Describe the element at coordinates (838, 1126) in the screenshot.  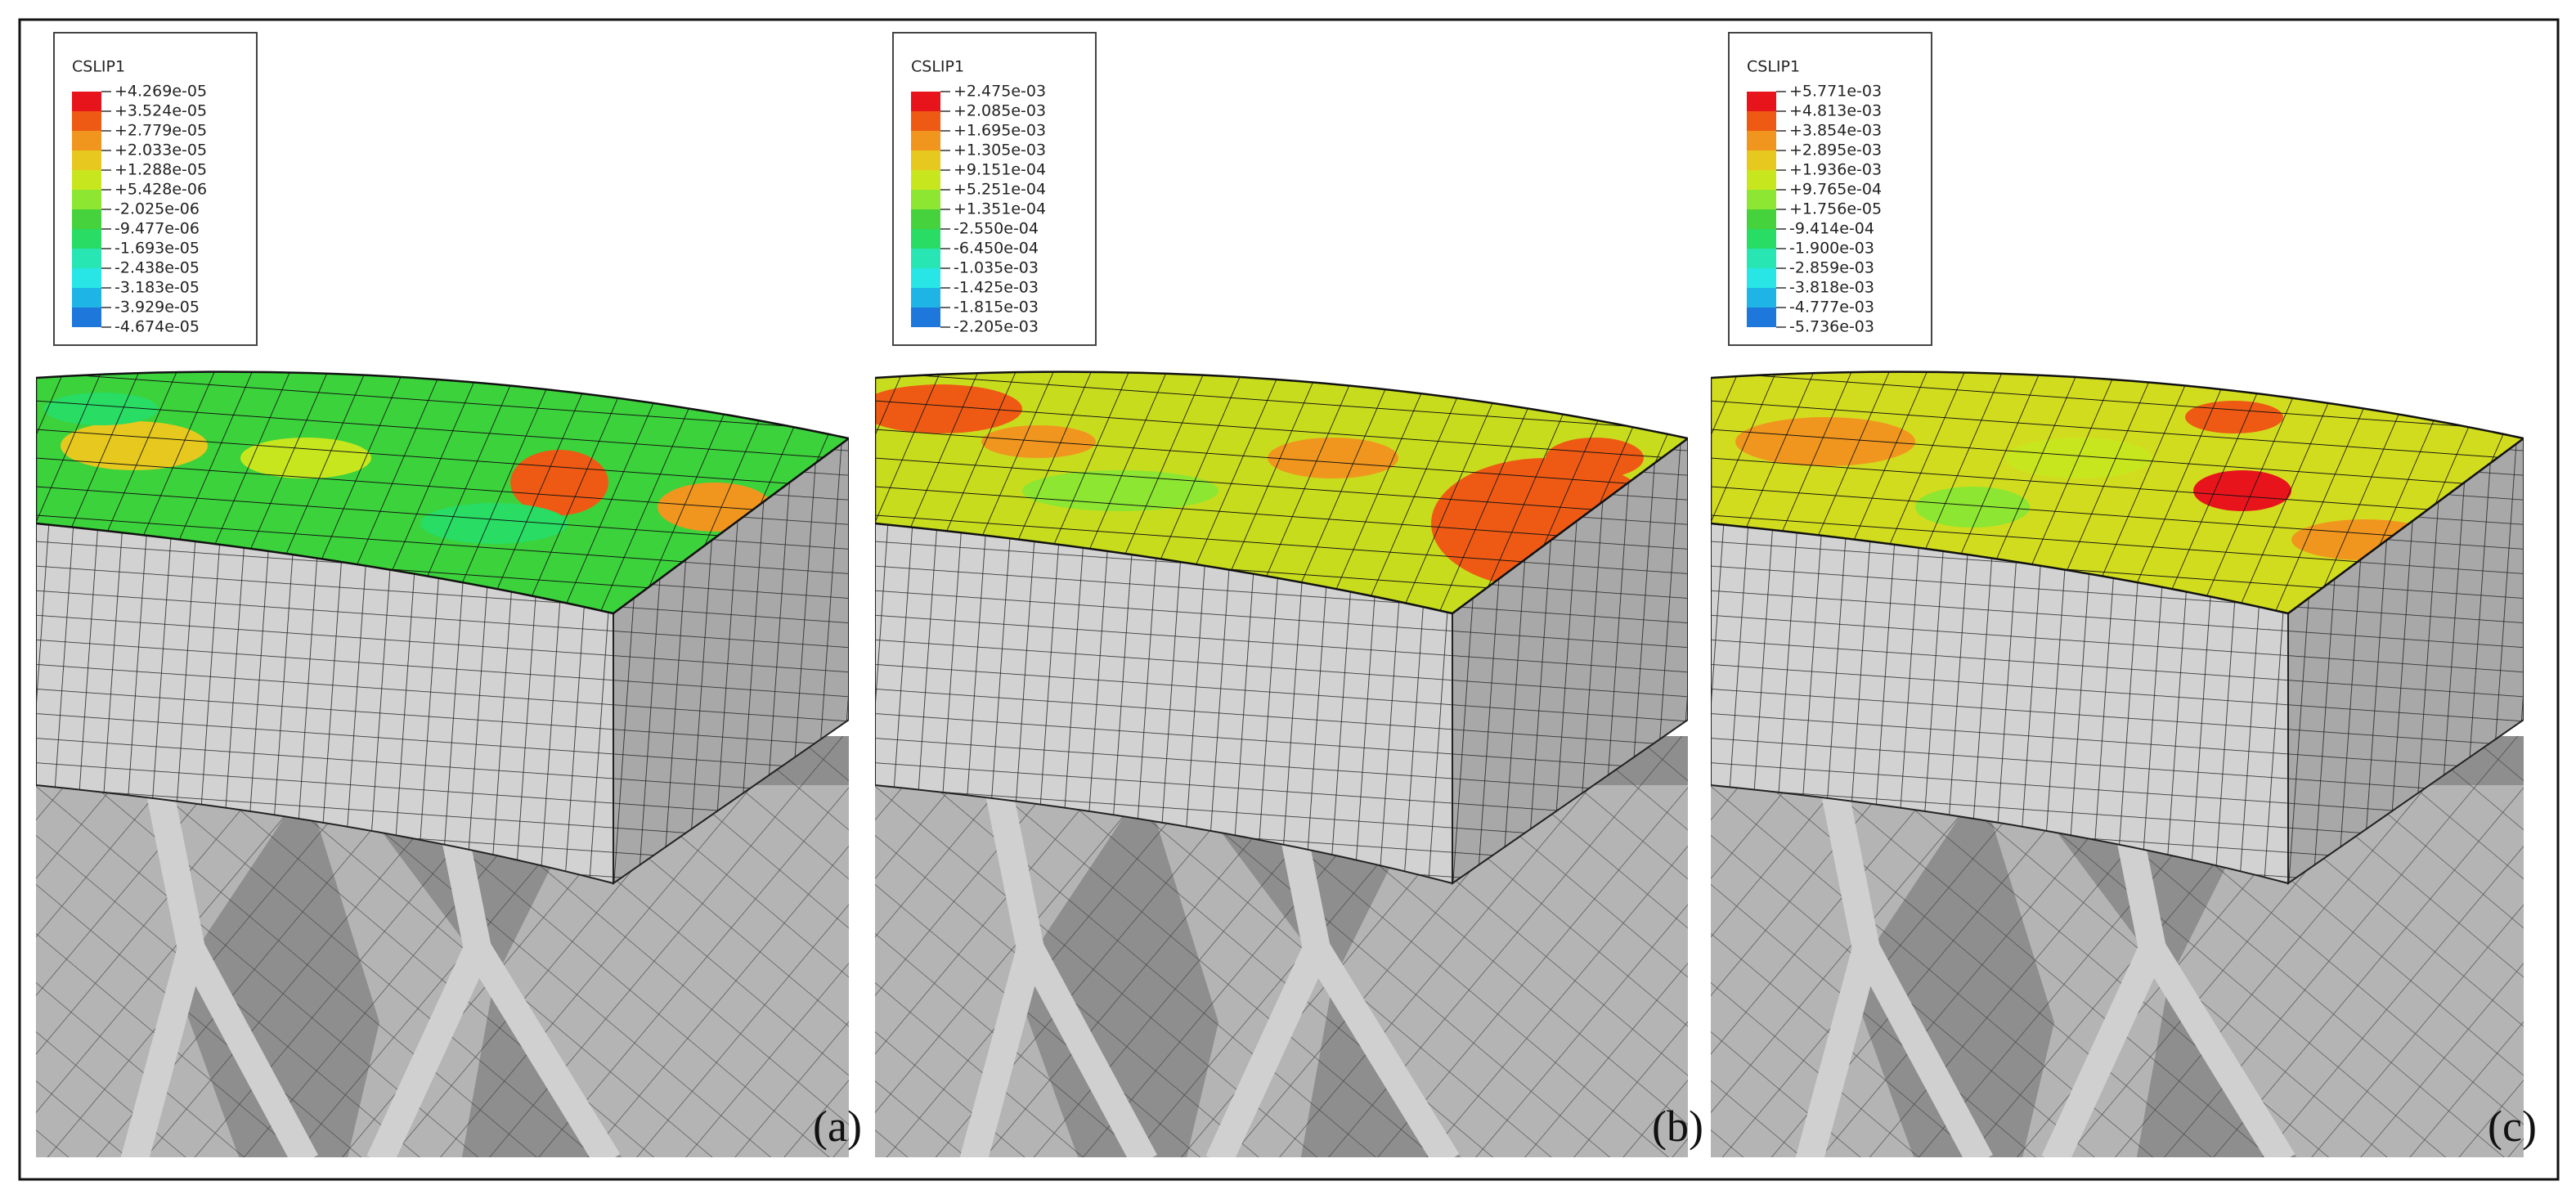
I see `panel-label: (a)` at that location.